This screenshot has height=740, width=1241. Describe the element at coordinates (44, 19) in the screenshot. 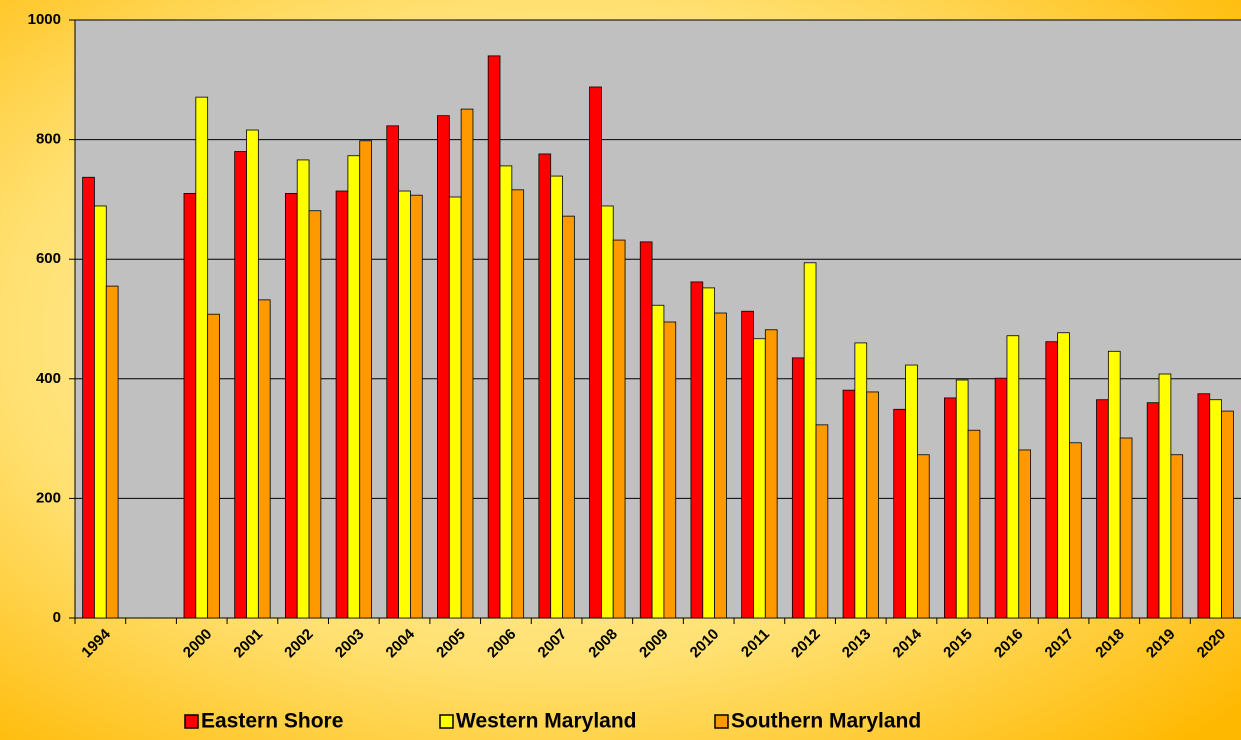

I see `y-tick-label: 1000` at that location.